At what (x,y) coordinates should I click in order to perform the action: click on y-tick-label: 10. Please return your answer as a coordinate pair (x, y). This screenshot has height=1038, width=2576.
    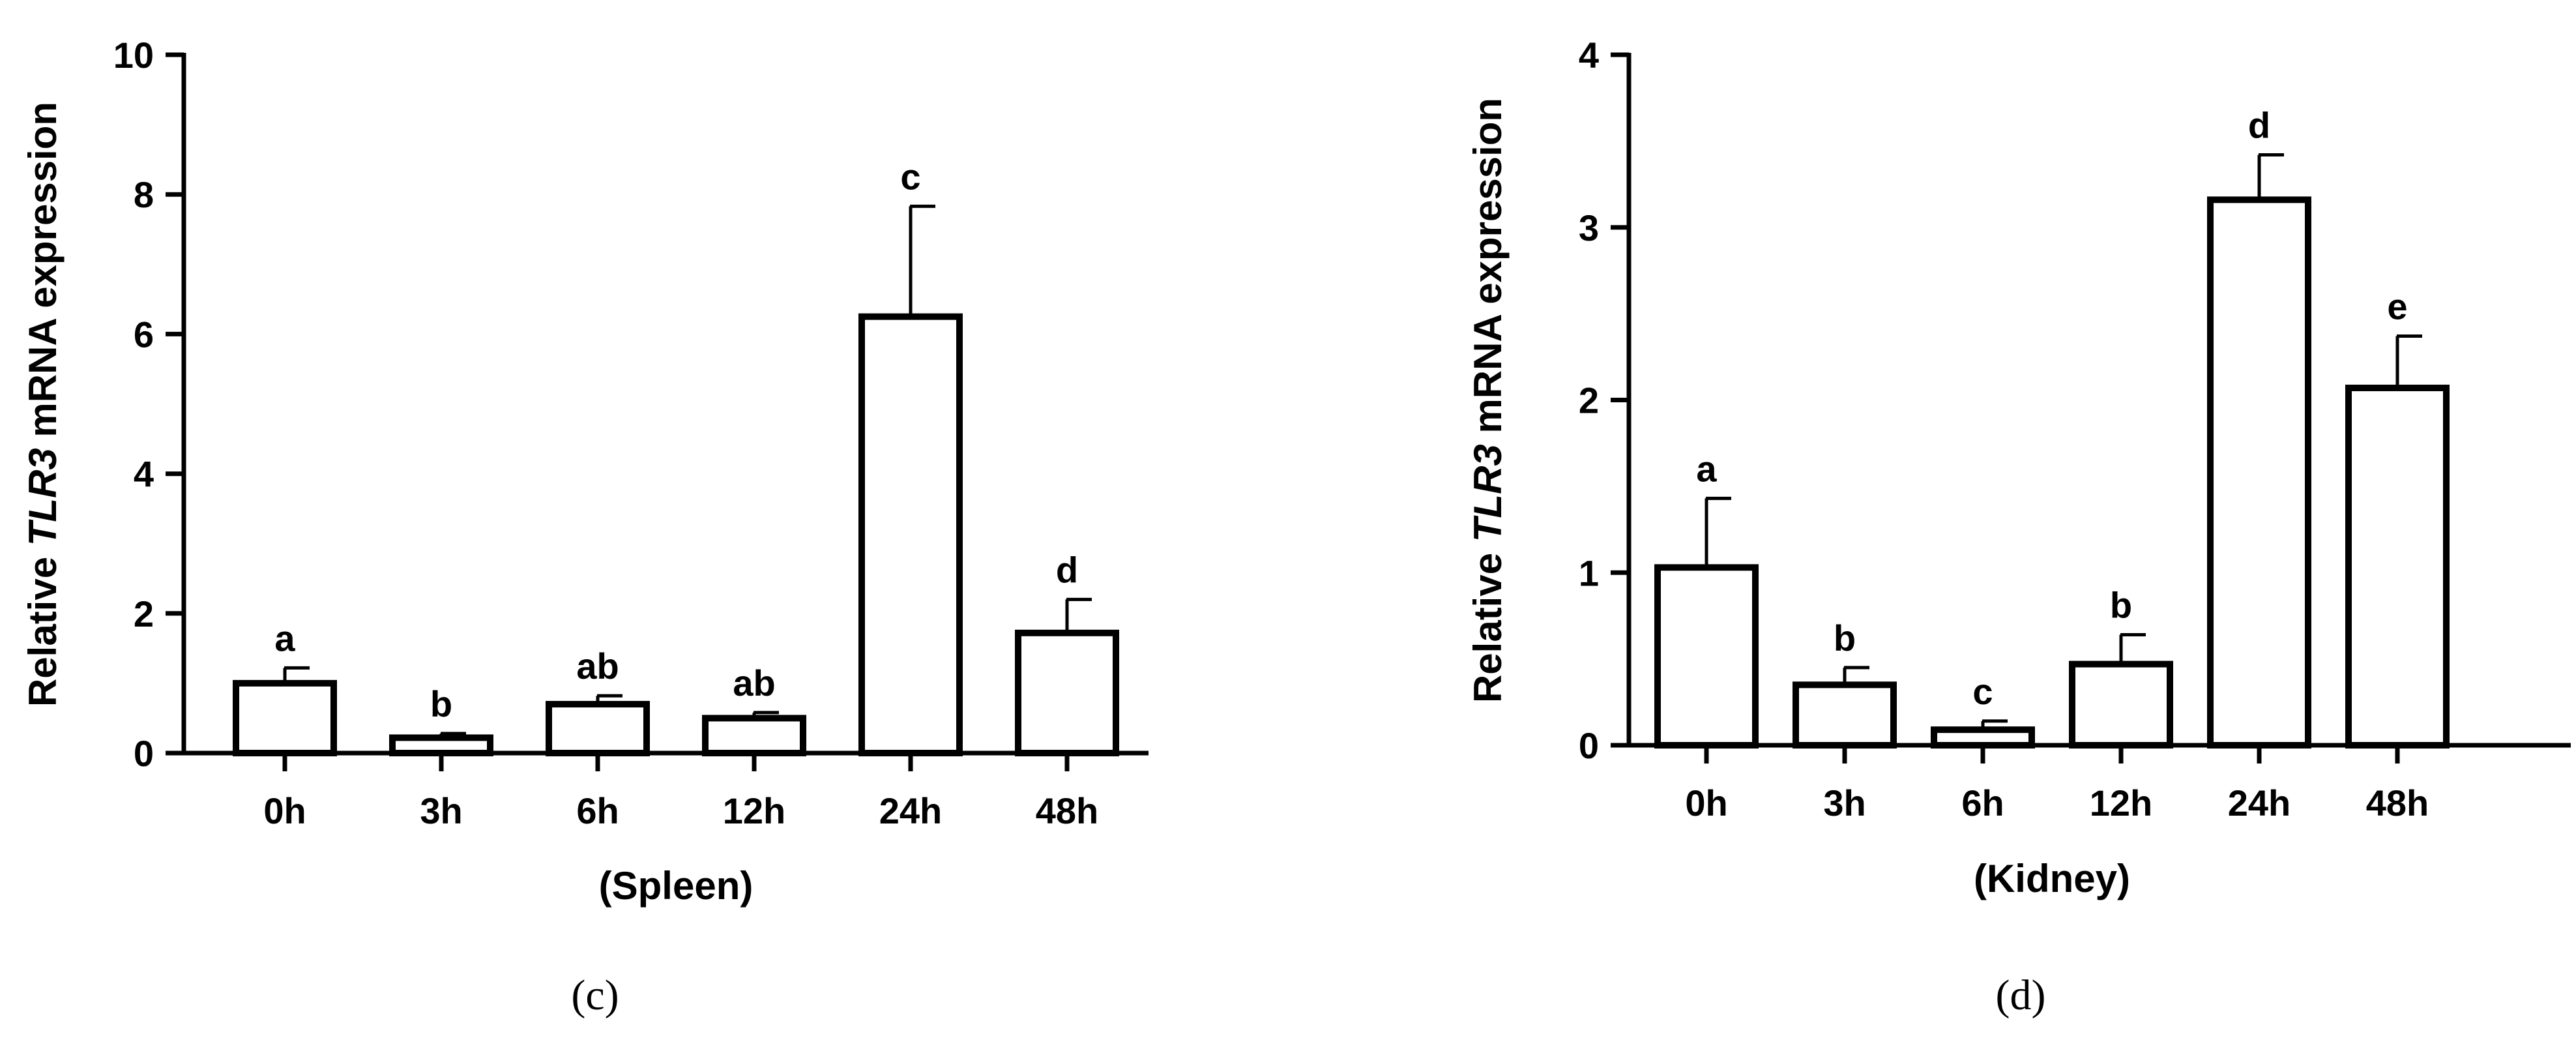
    Looking at the image, I should click on (133, 55).